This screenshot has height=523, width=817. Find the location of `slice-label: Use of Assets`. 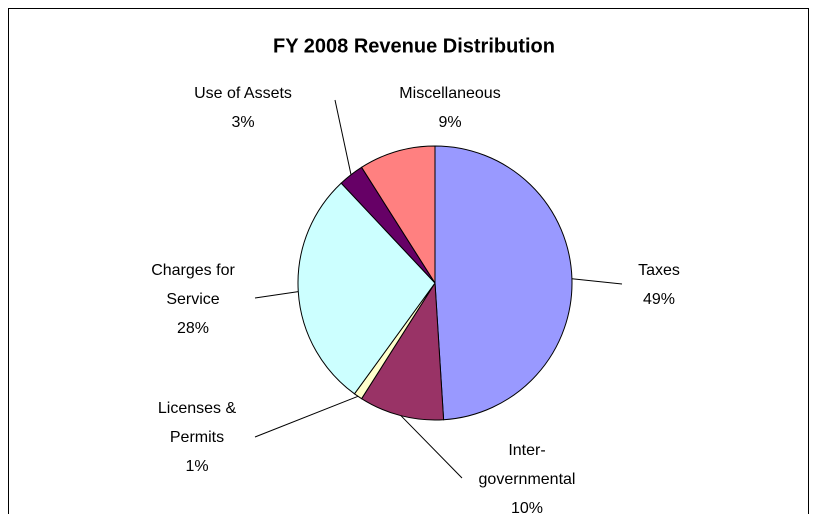

slice-label: Use of Assets is located at coordinates (243, 93).